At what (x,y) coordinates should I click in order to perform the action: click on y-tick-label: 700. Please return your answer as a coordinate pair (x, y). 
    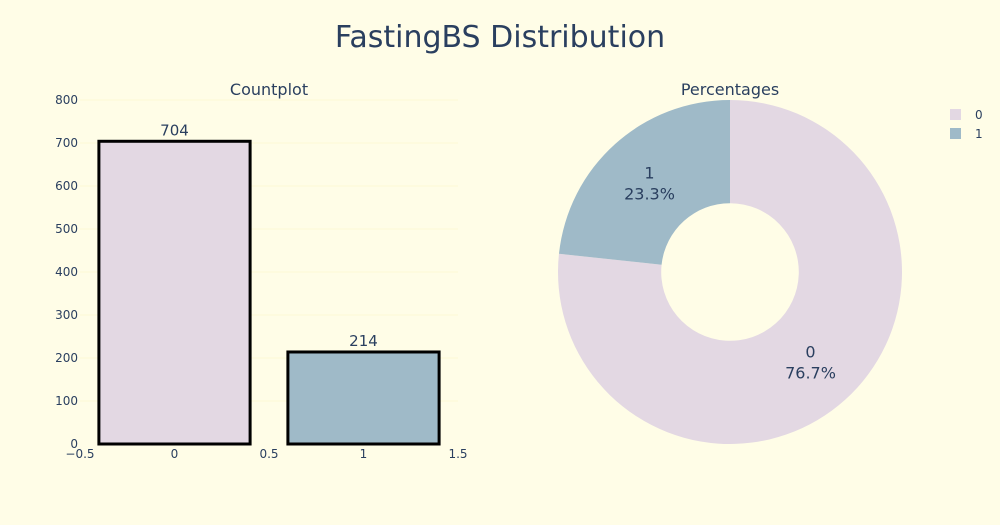
    Looking at the image, I should click on (66, 143).